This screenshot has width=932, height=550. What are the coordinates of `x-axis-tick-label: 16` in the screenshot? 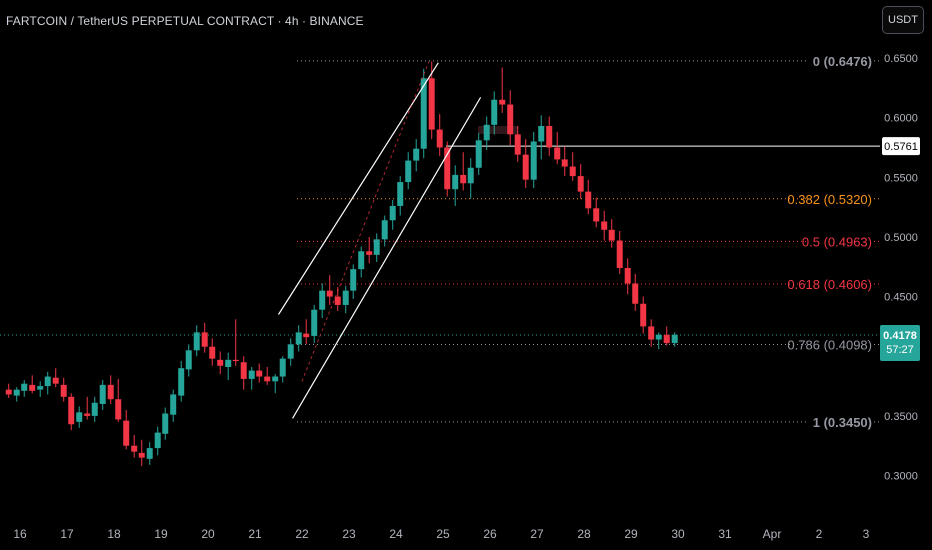 It's located at (20, 534).